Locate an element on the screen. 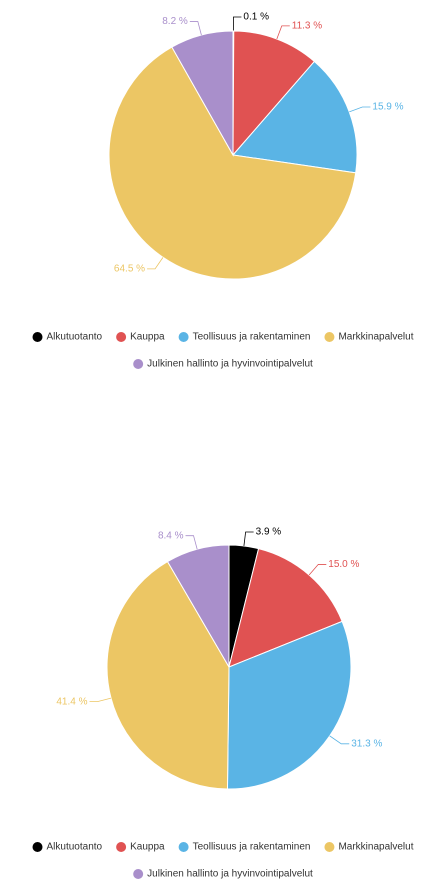 Image resolution: width=446 pixels, height=879 pixels. data-label: 8.4 % is located at coordinates (171, 535).